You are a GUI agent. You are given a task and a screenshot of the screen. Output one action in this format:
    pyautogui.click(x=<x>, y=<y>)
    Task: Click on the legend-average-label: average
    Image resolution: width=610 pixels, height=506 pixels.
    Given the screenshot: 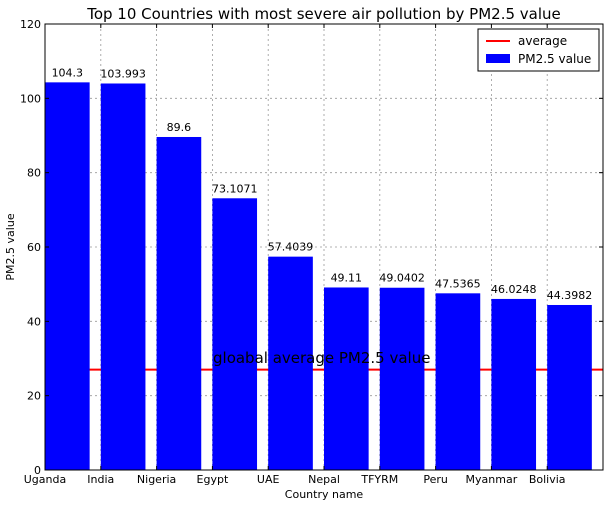 What is the action you would take?
    pyautogui.click(x=542, y=41)
    